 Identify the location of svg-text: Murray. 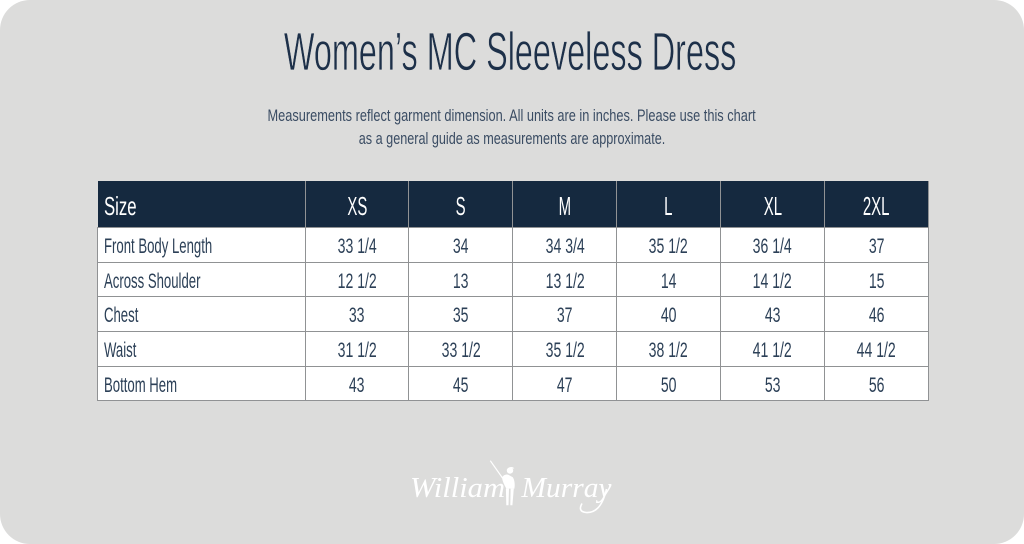
(565, 488).